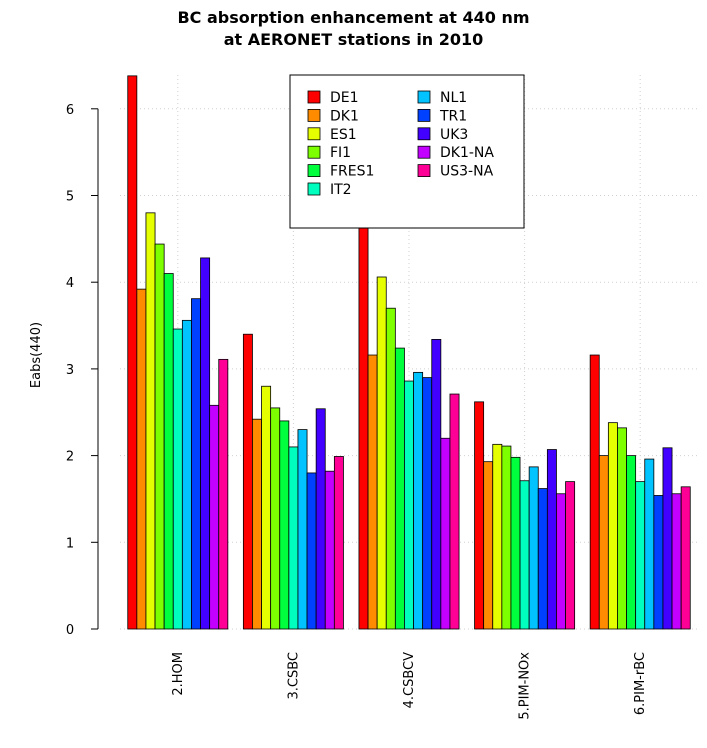 The image size is (707, 748). What do you see at coordinates (70, 543) in the screenshot?
I see `y-tick-label: 1` at bounding box center [70, 543].